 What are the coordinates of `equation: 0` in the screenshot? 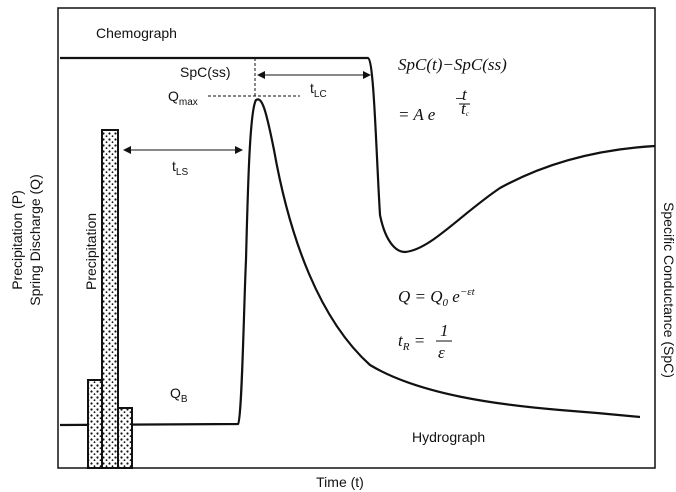 It's located at (446, 303).